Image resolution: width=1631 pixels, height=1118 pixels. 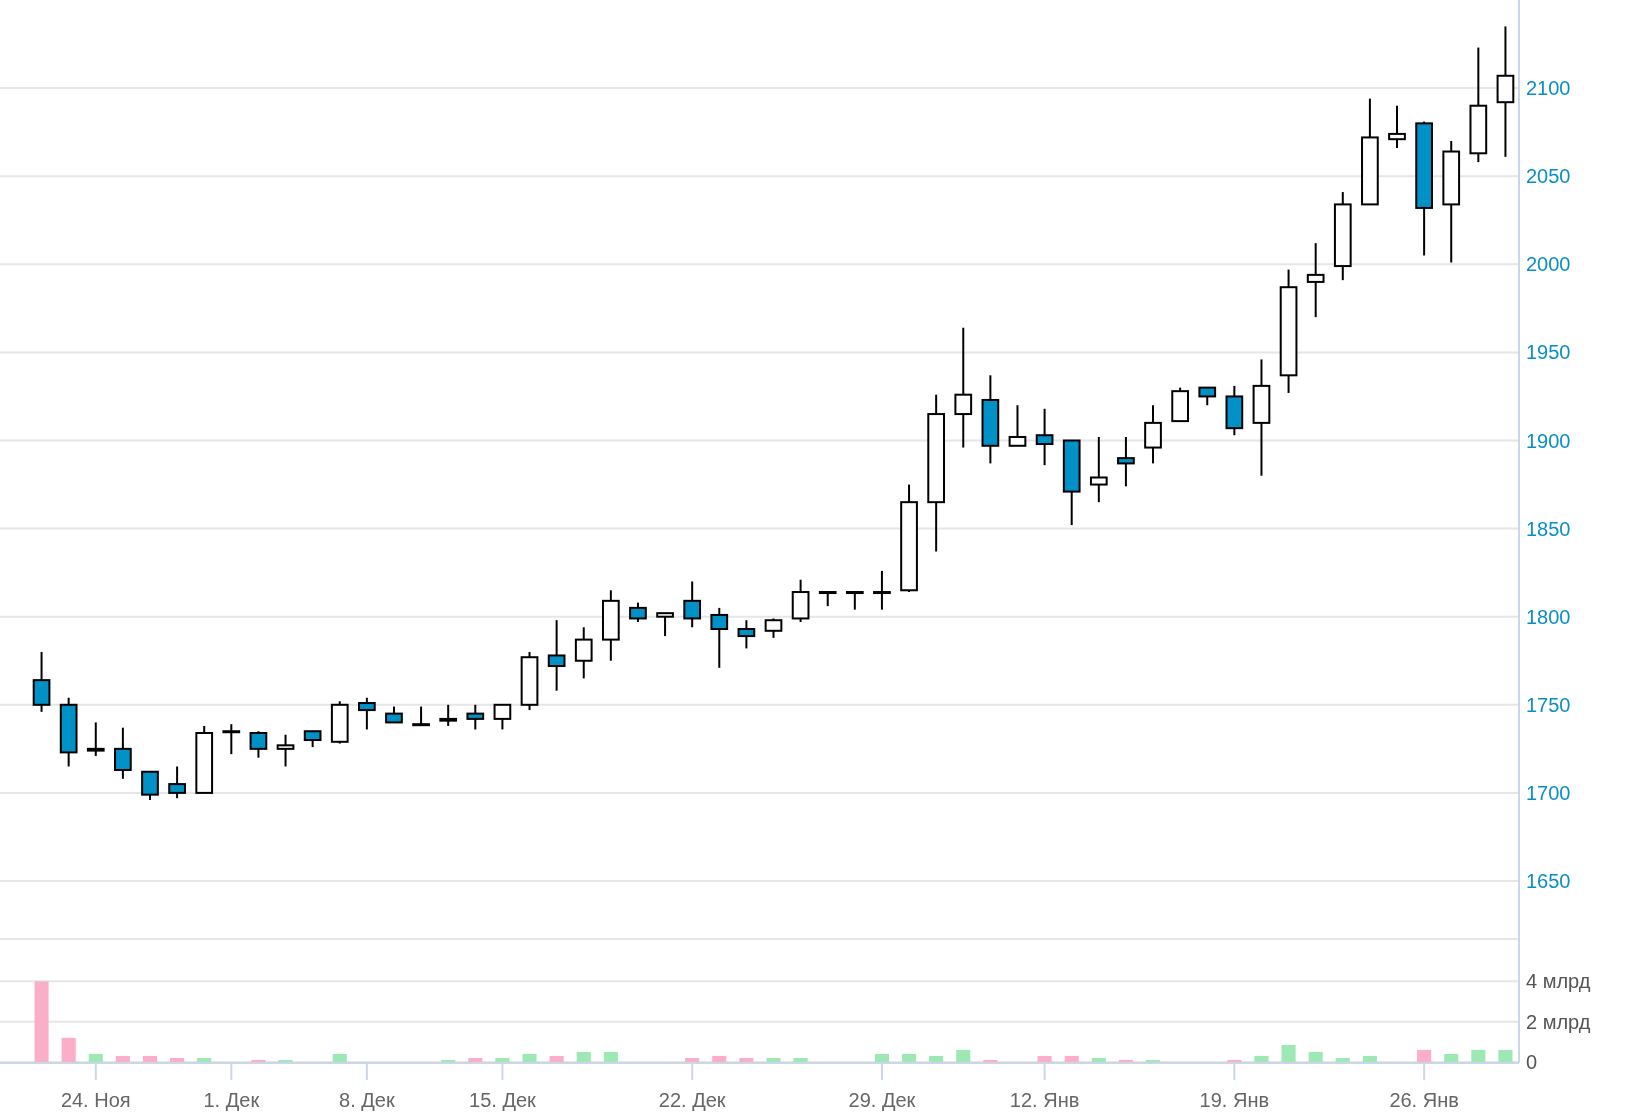 What do you see at coordinates (231, 1100) in the screenshot?
I see `x-tick-label: 1. Дек` at bounding box center [231, 1100].